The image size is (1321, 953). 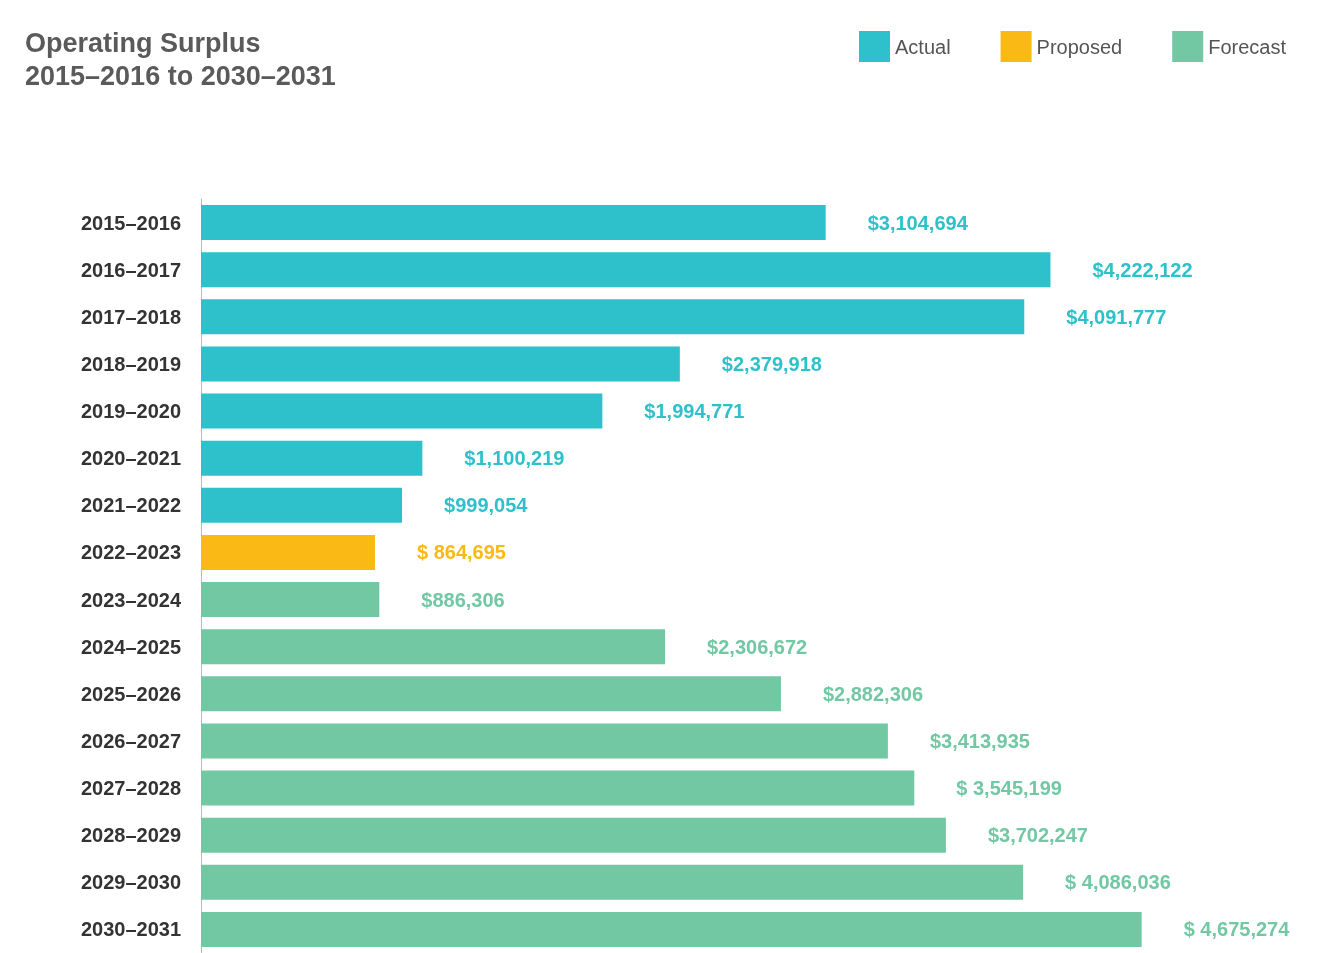 What do you see at coordinates (1037, 835) in the screenshot?
I see `data-label: $3,702,247` at bounding box center [1037, 835].